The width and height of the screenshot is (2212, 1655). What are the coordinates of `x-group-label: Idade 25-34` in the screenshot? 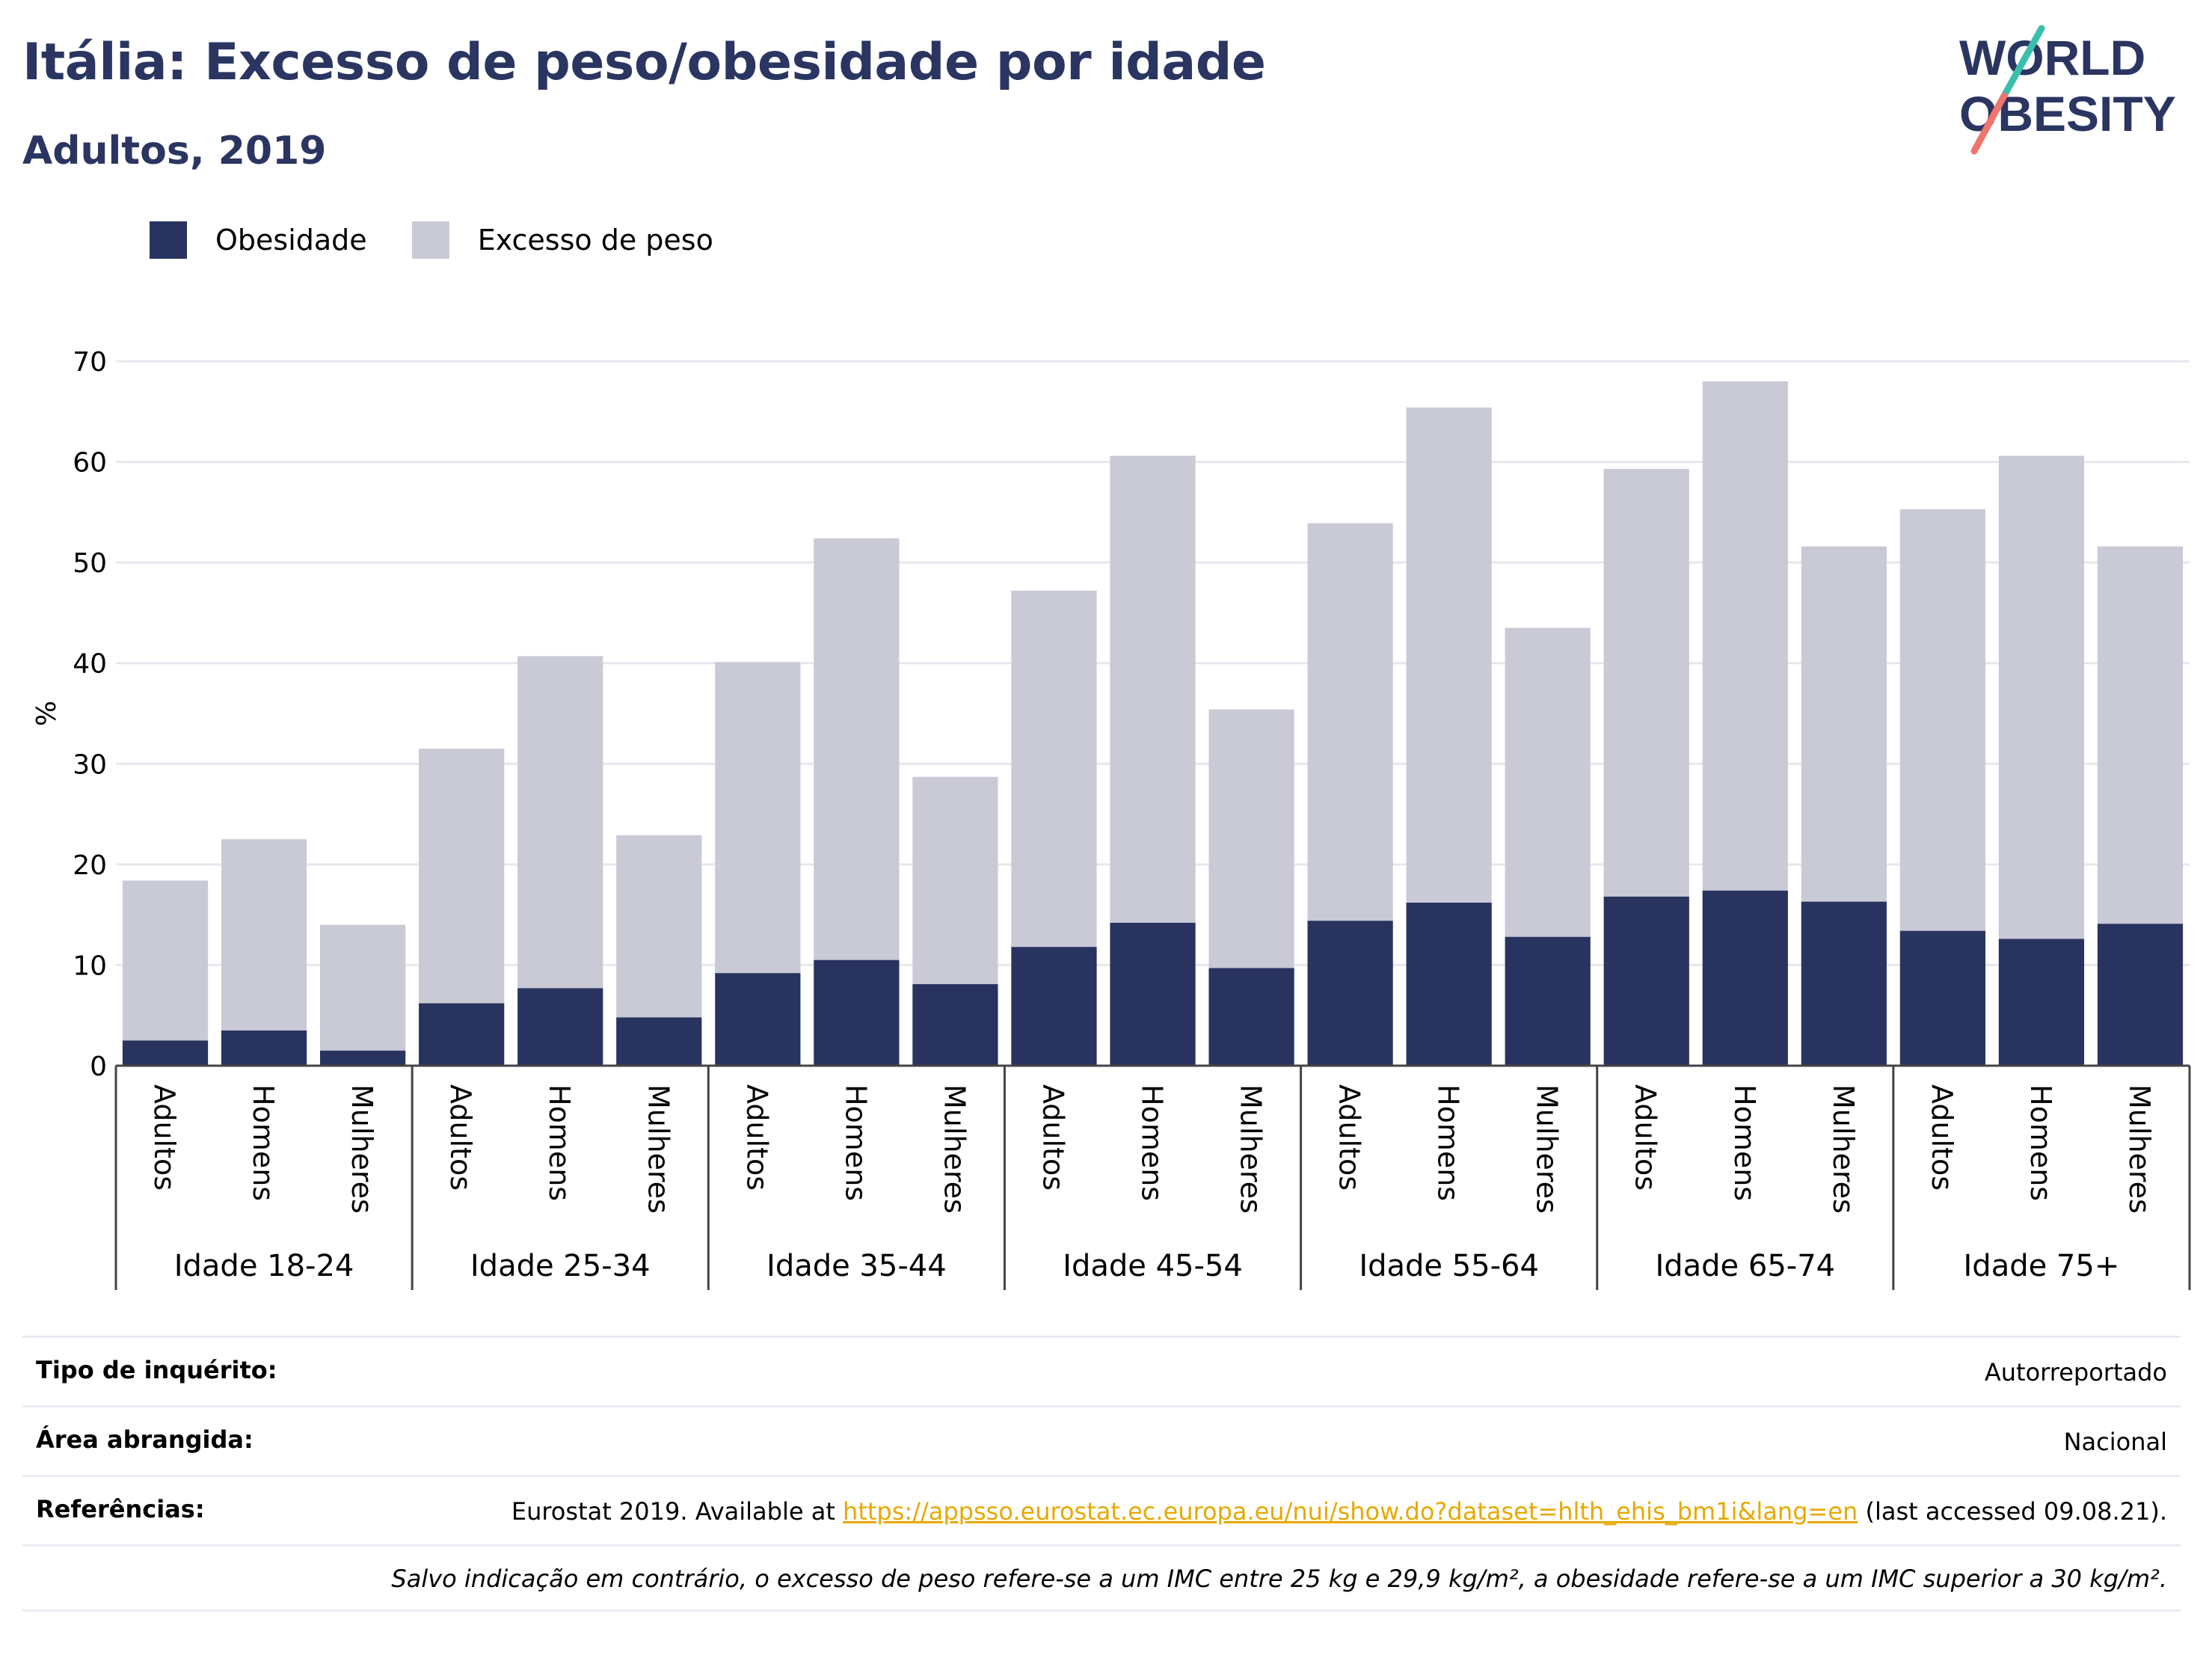 It's located at (560, 1266).